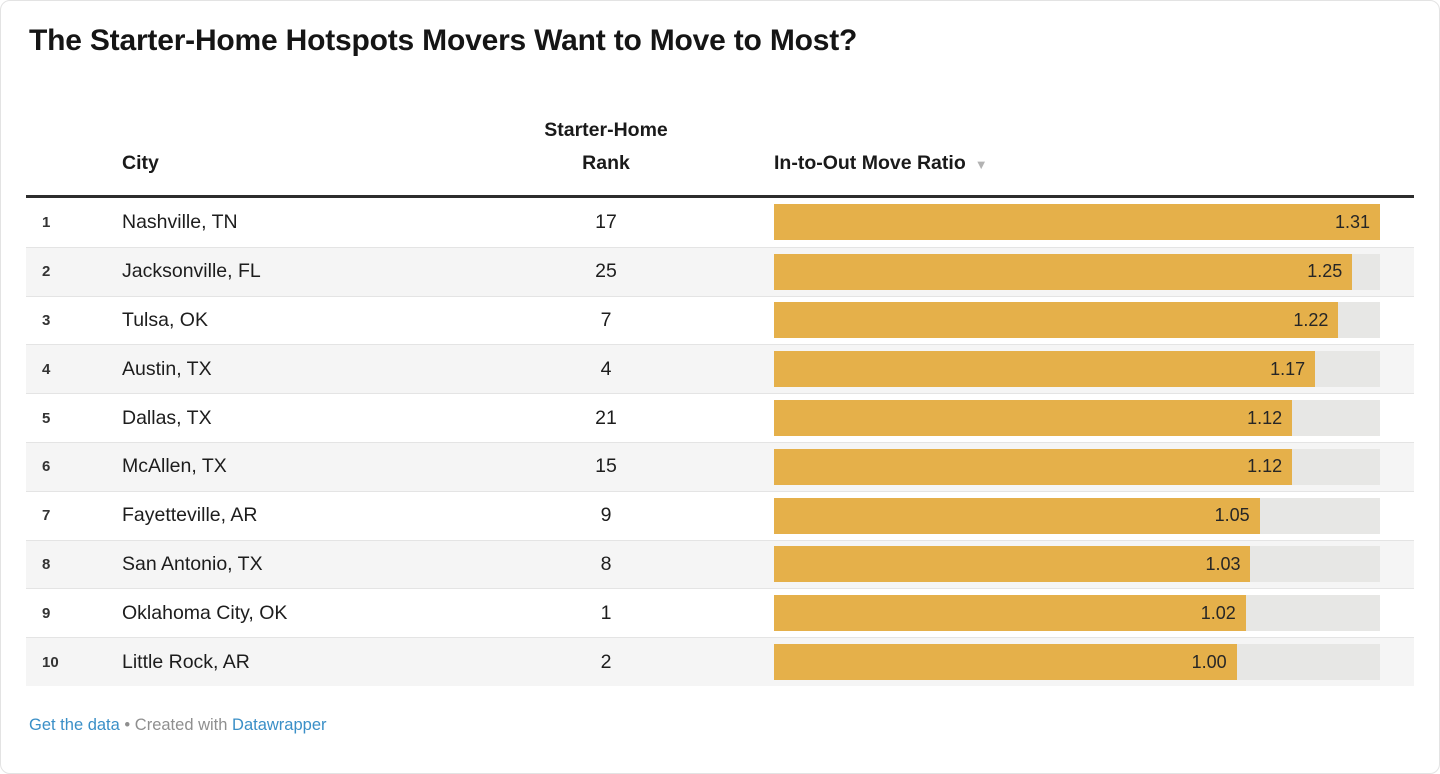 The height and width of the screenshot is (774, 1440). I want to click on ratio-value: 1.31, so click(1352, 221).